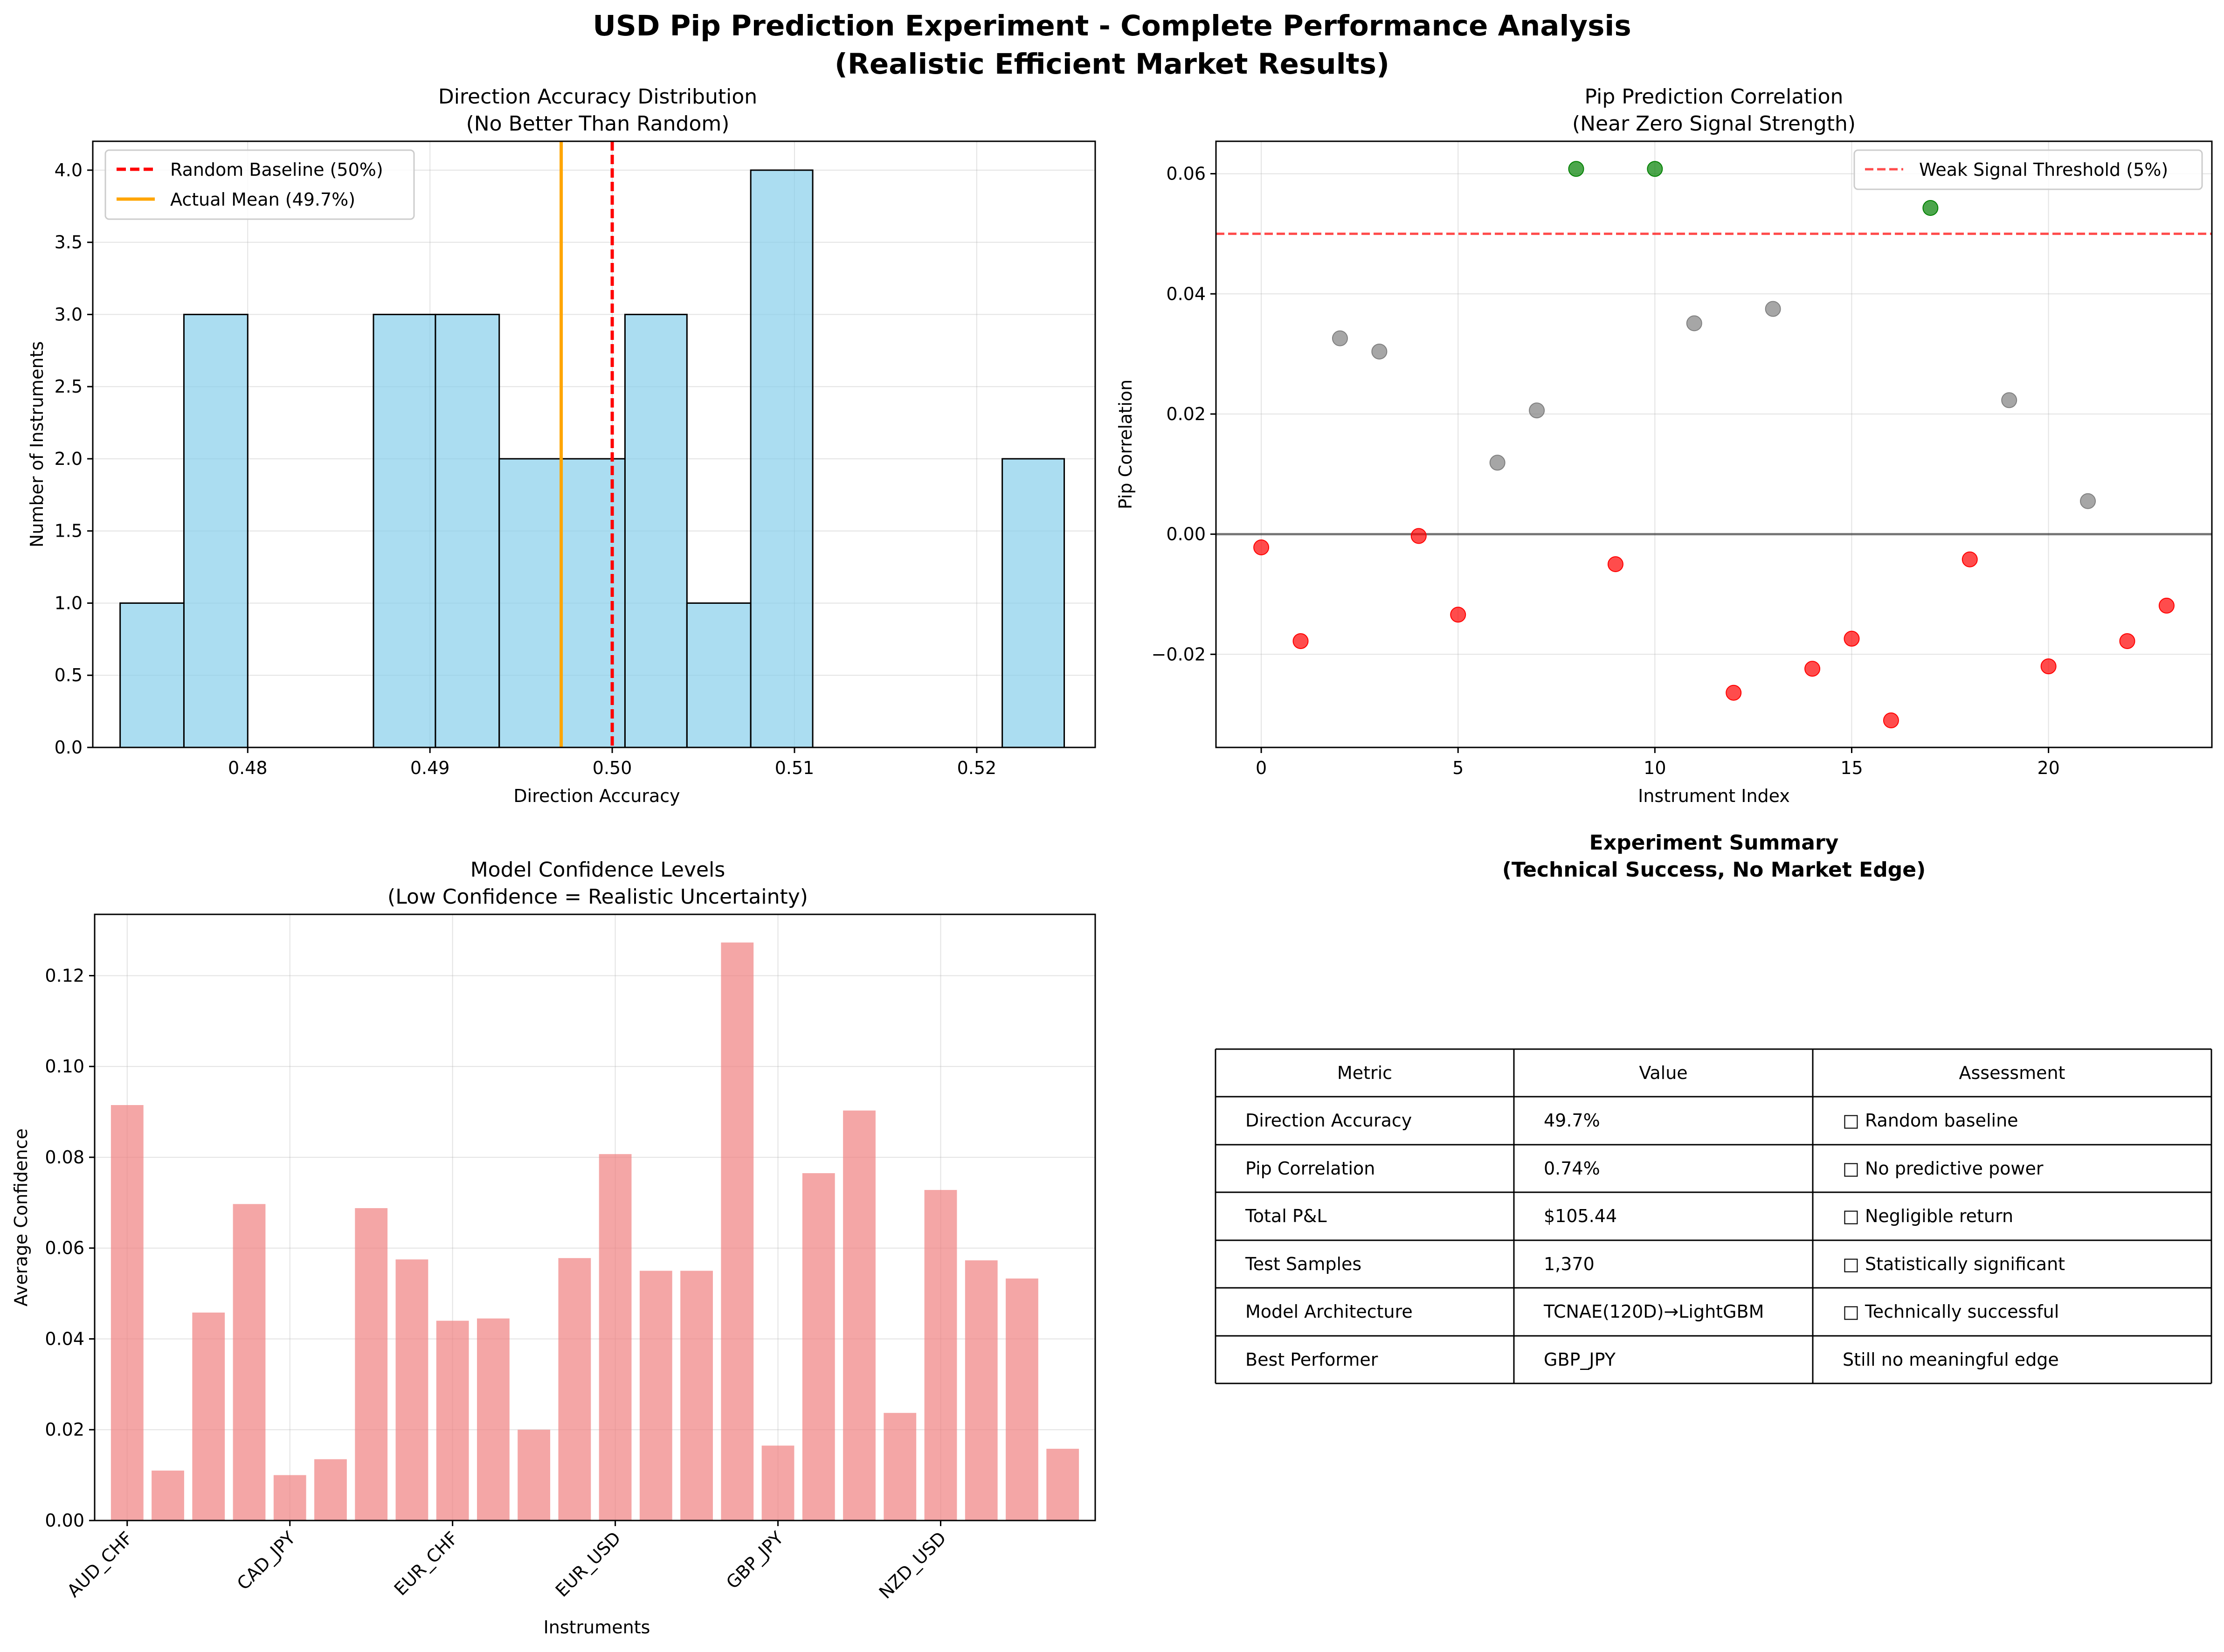 The image size is (2224, 1652). I want to click on p3-ytick-label: 0.12, so click(64, 975).